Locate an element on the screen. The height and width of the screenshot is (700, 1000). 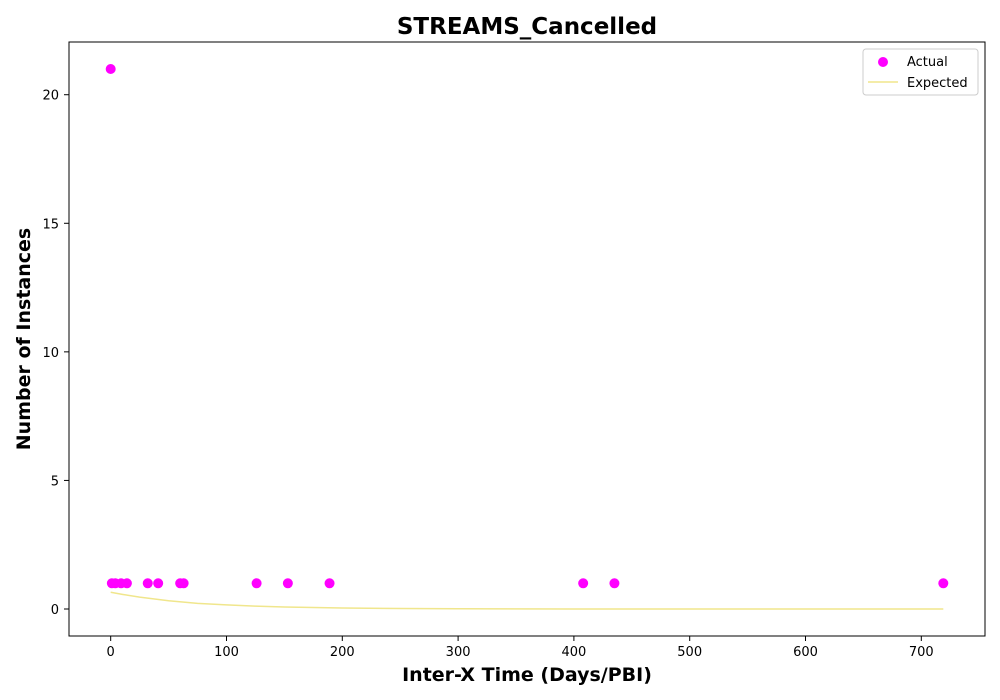
legend-expected-label: Expected is located at coordinates (937, 83).